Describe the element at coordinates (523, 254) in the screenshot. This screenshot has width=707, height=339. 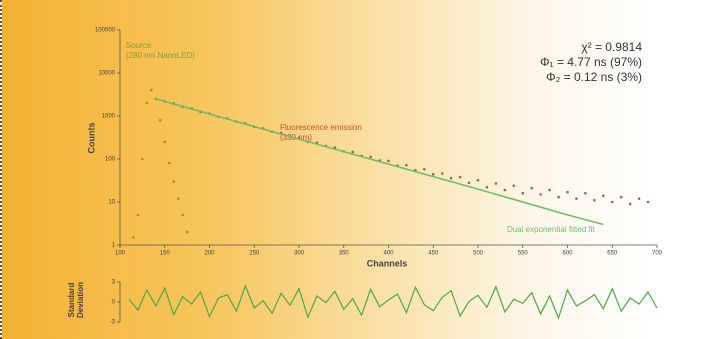
I see `x-tick-label: 550` at that location.